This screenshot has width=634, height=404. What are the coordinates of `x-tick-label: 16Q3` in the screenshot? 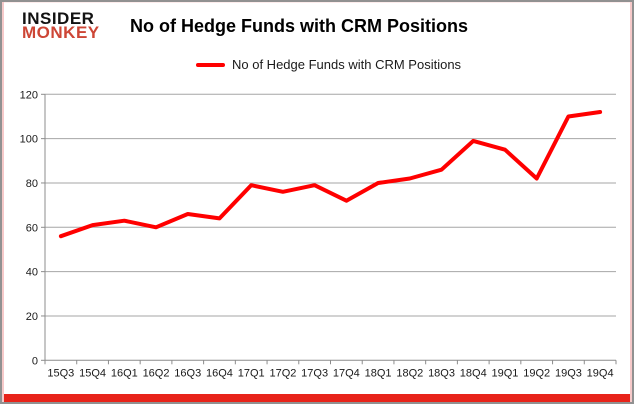 It's located at (187, 373).